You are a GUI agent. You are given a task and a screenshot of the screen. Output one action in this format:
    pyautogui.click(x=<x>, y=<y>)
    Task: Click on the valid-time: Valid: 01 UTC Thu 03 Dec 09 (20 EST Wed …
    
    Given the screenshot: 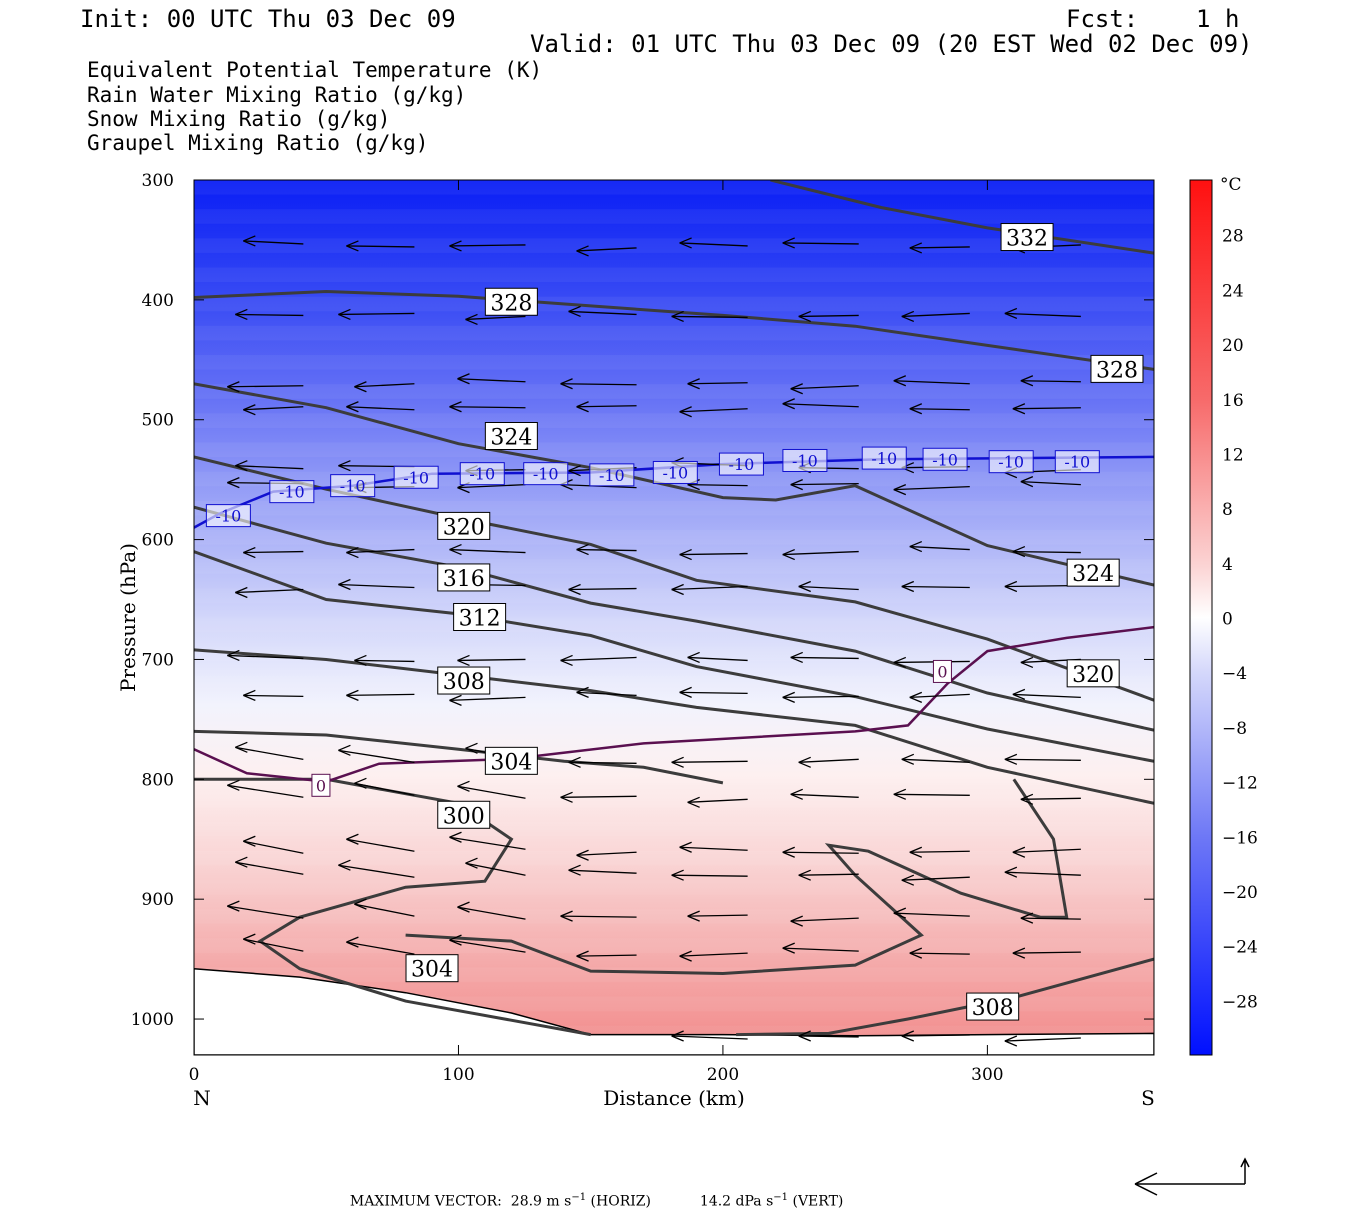 What is the action you would take?
    pyautogui.click(x=891, y=44)
    